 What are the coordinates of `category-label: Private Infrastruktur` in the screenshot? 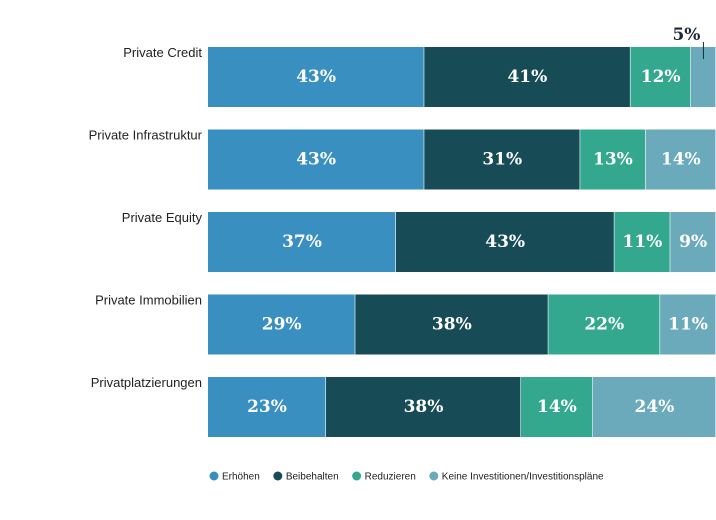 It's located at (146, 135).